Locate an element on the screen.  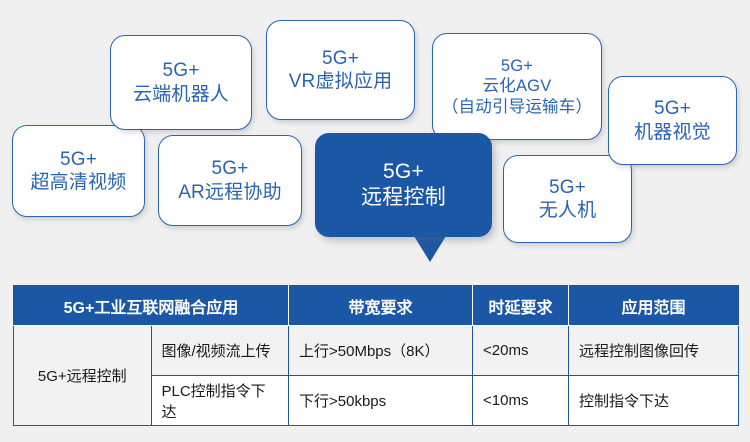
card-line-2: 机器视觉 is located at coordinates (672, 132).